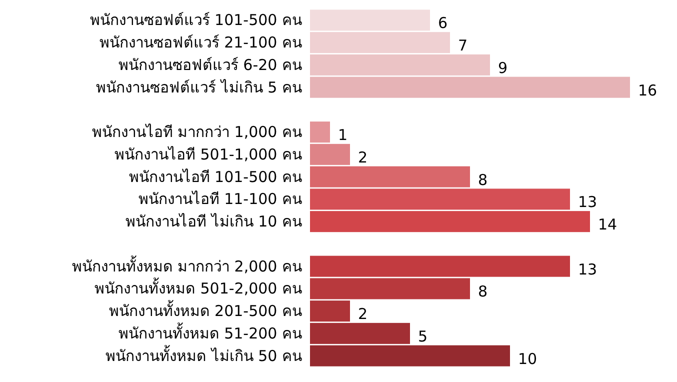 This screenshot has height=382, width=677. Describe the element at coordinates (443, 23) in the screenshot. I see `data-label: 6` at that location.